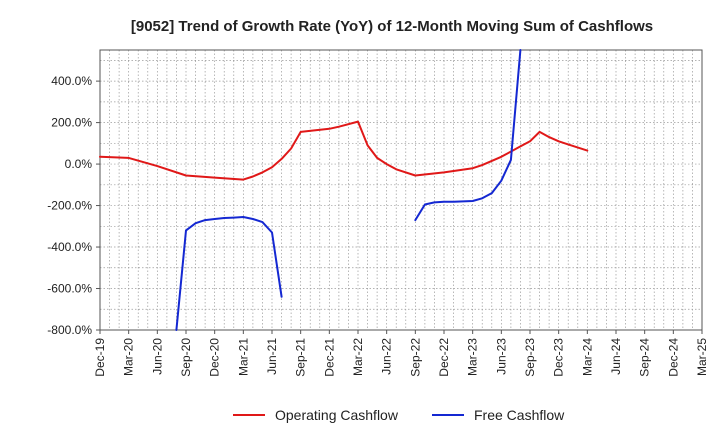  What do you see at coordinates (645, 357) in the screenshot?
I see `x-tick-label: Sep-24` at bounding box center [645, 357].